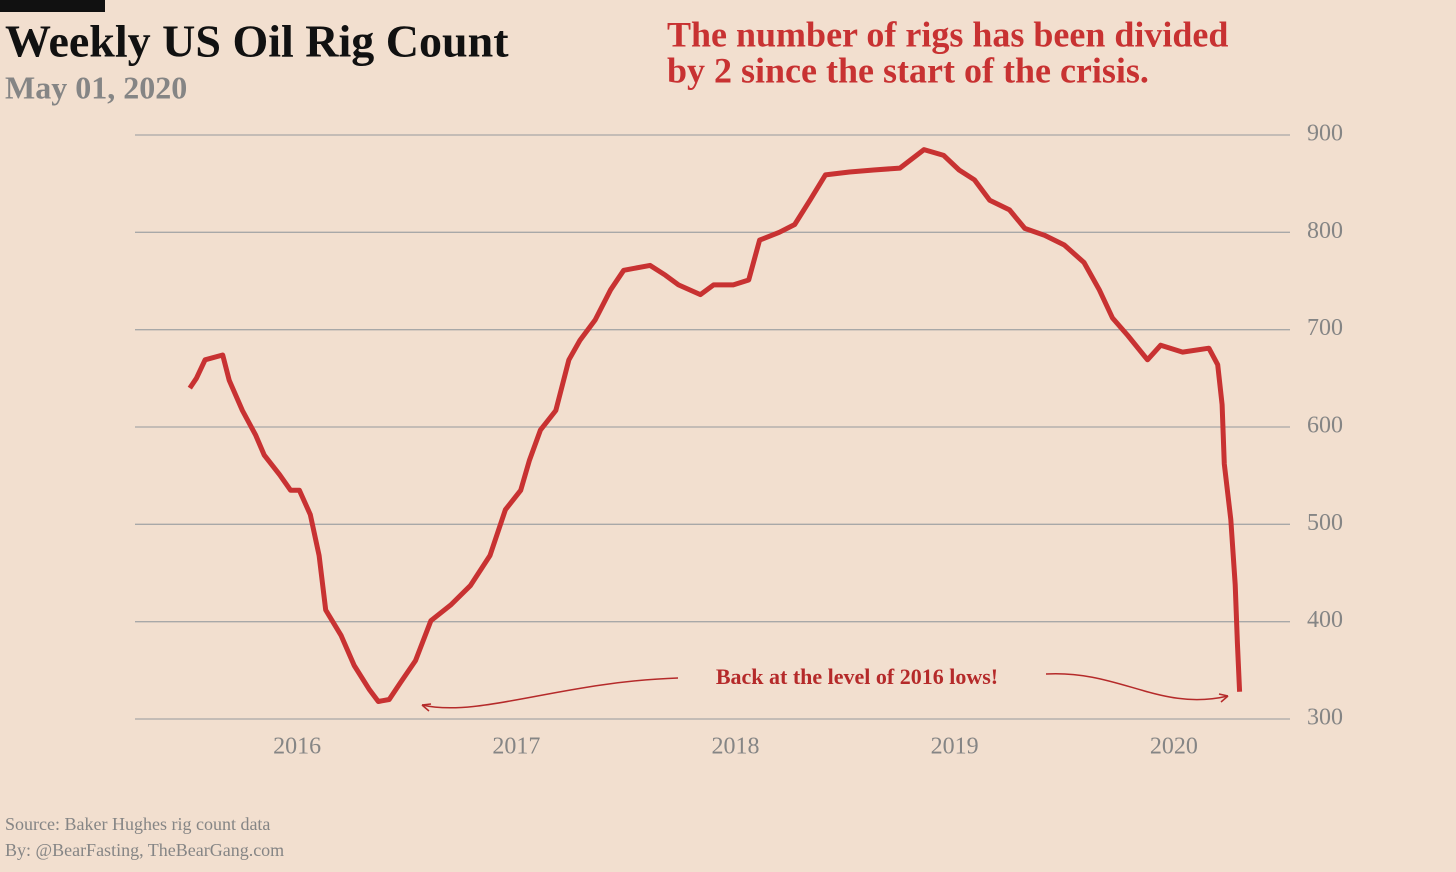  What do you see at coordinates (144, 850) in the screenshot?
I see `byline: By: @BearFasting, TheBearGang.com` at bounding box center [144, 850].